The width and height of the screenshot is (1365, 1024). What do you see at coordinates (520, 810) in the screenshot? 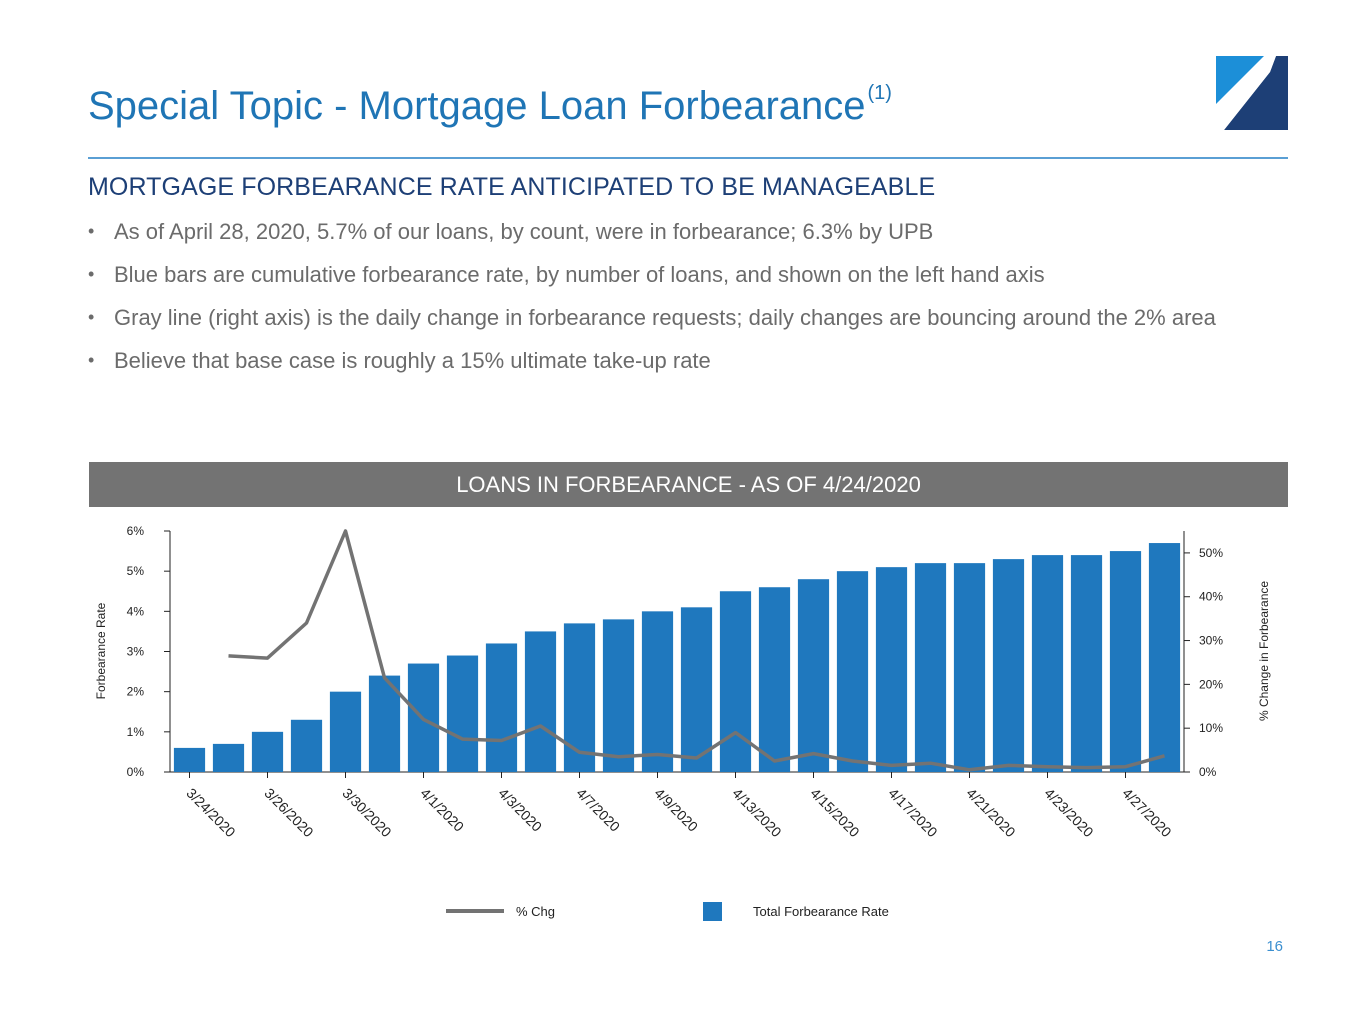
I see `x-axis-tick-label: 4/3/2020` at bounding box center [520, 810].